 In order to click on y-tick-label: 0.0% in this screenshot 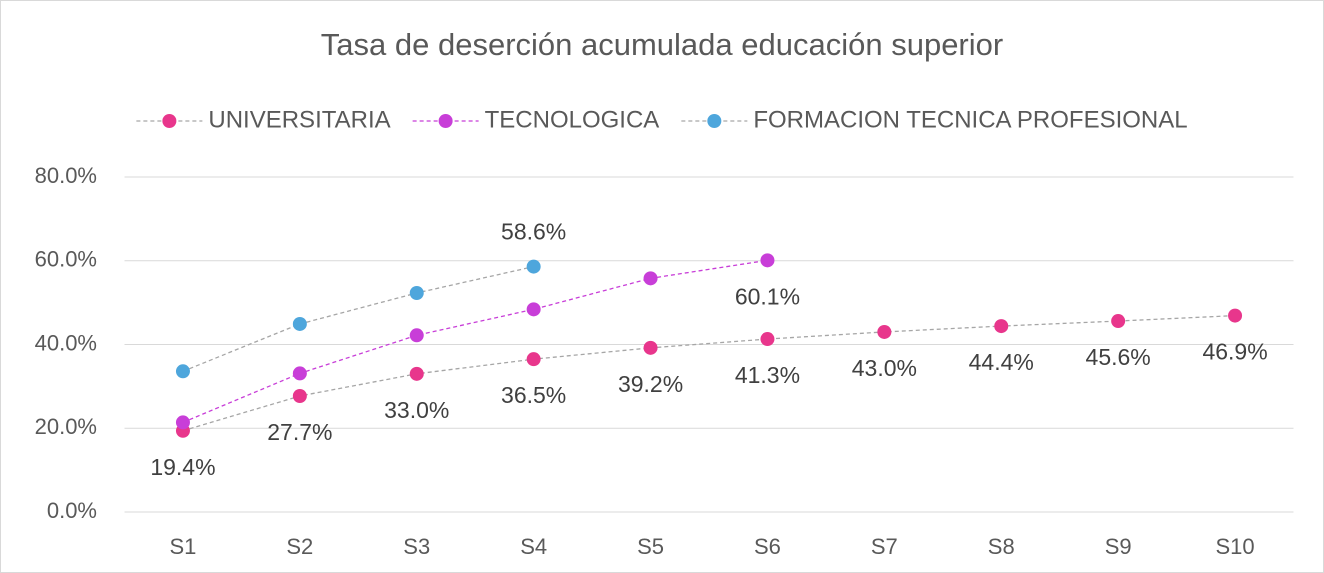, I will do `click(72, 510)`.